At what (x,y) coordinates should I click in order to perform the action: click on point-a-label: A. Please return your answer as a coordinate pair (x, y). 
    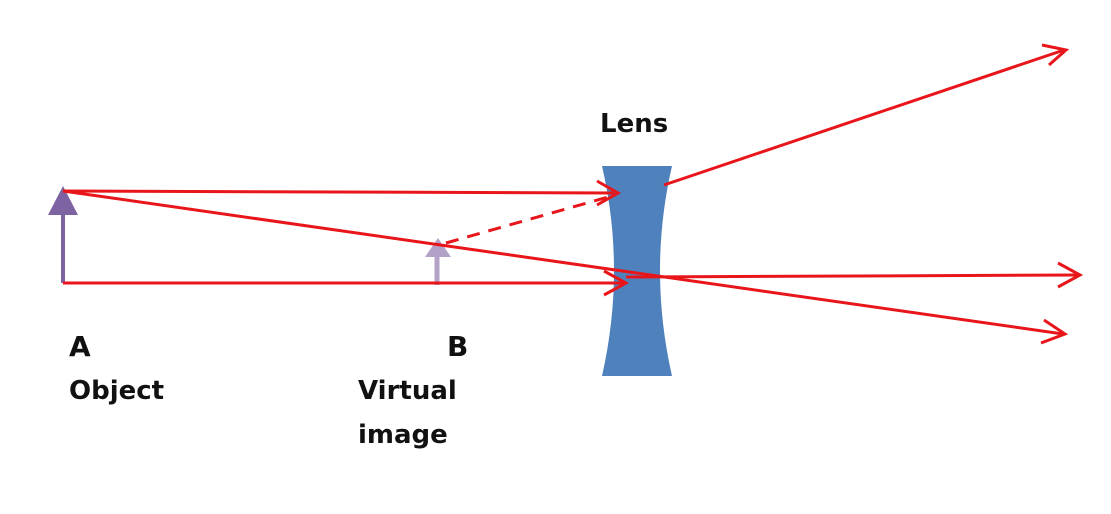
    Looking at the image, I should click on (80, 346).